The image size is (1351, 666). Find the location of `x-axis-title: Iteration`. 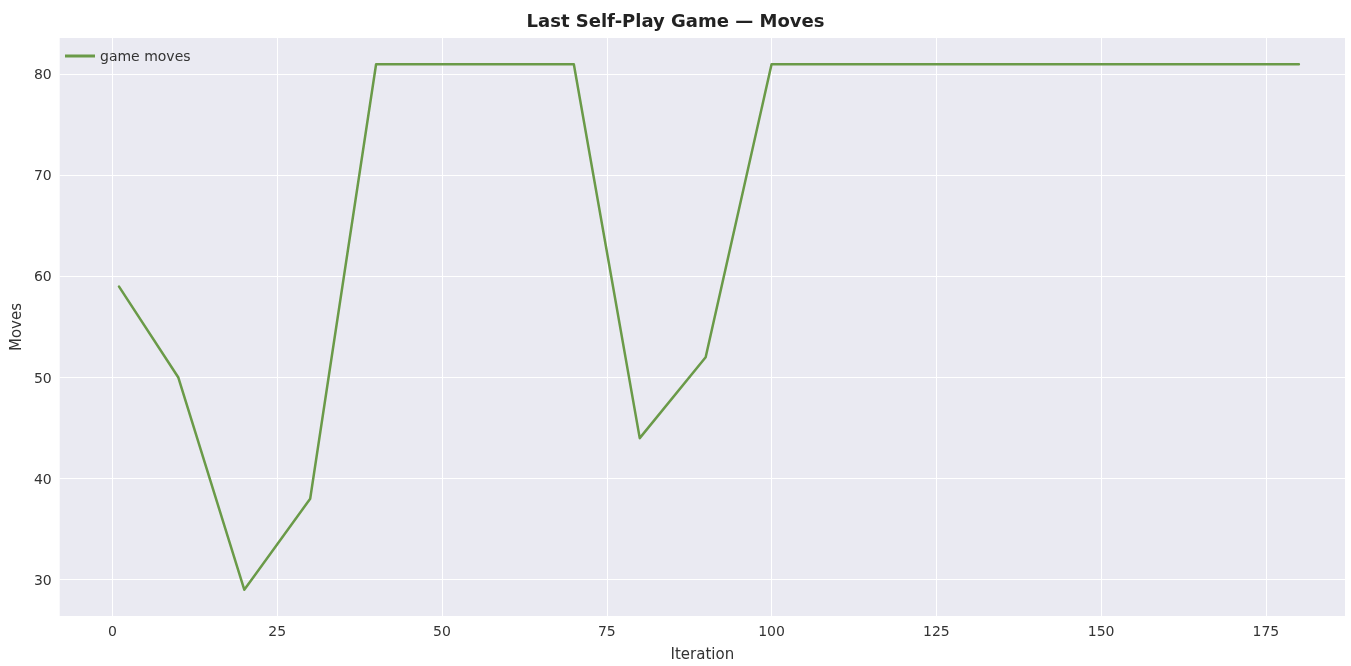

x-axis-title: Iteration is located at coordinates (702, 653).